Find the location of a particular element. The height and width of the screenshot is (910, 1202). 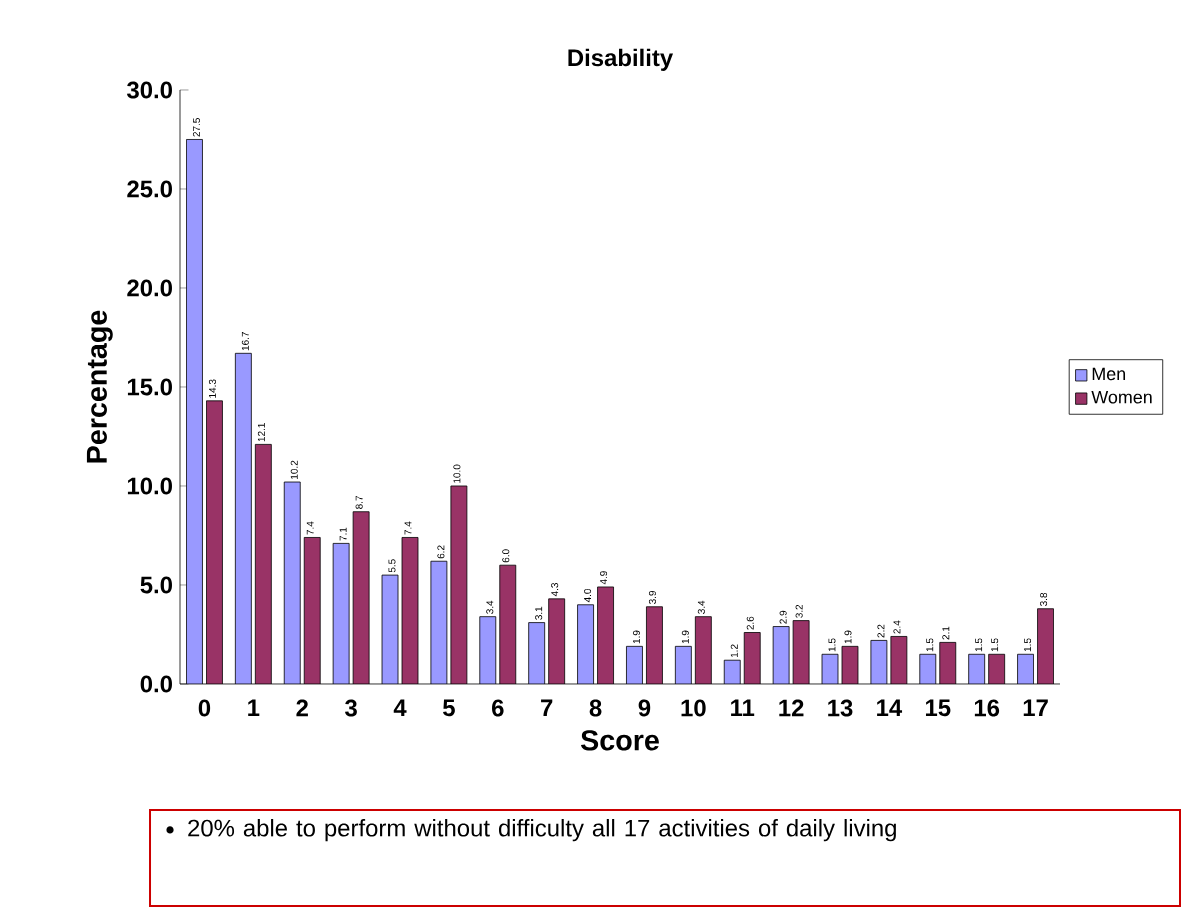

x-tick-label: 11 is located at coordinates (743, 707).